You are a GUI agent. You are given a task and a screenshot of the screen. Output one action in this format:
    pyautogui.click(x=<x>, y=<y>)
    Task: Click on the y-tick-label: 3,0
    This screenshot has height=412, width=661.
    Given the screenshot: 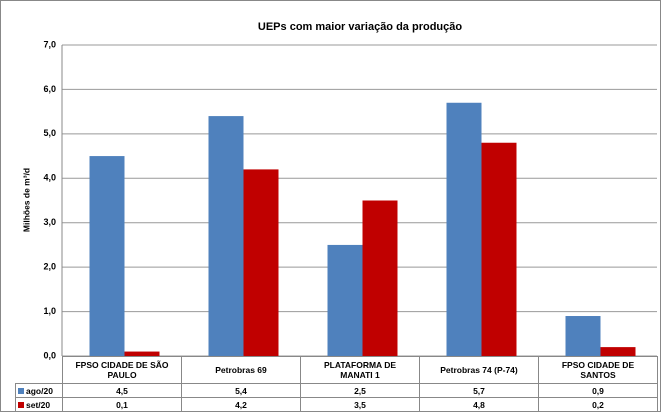 What is the action you would take?
    pyautogui.click(x=49, y=222)
    